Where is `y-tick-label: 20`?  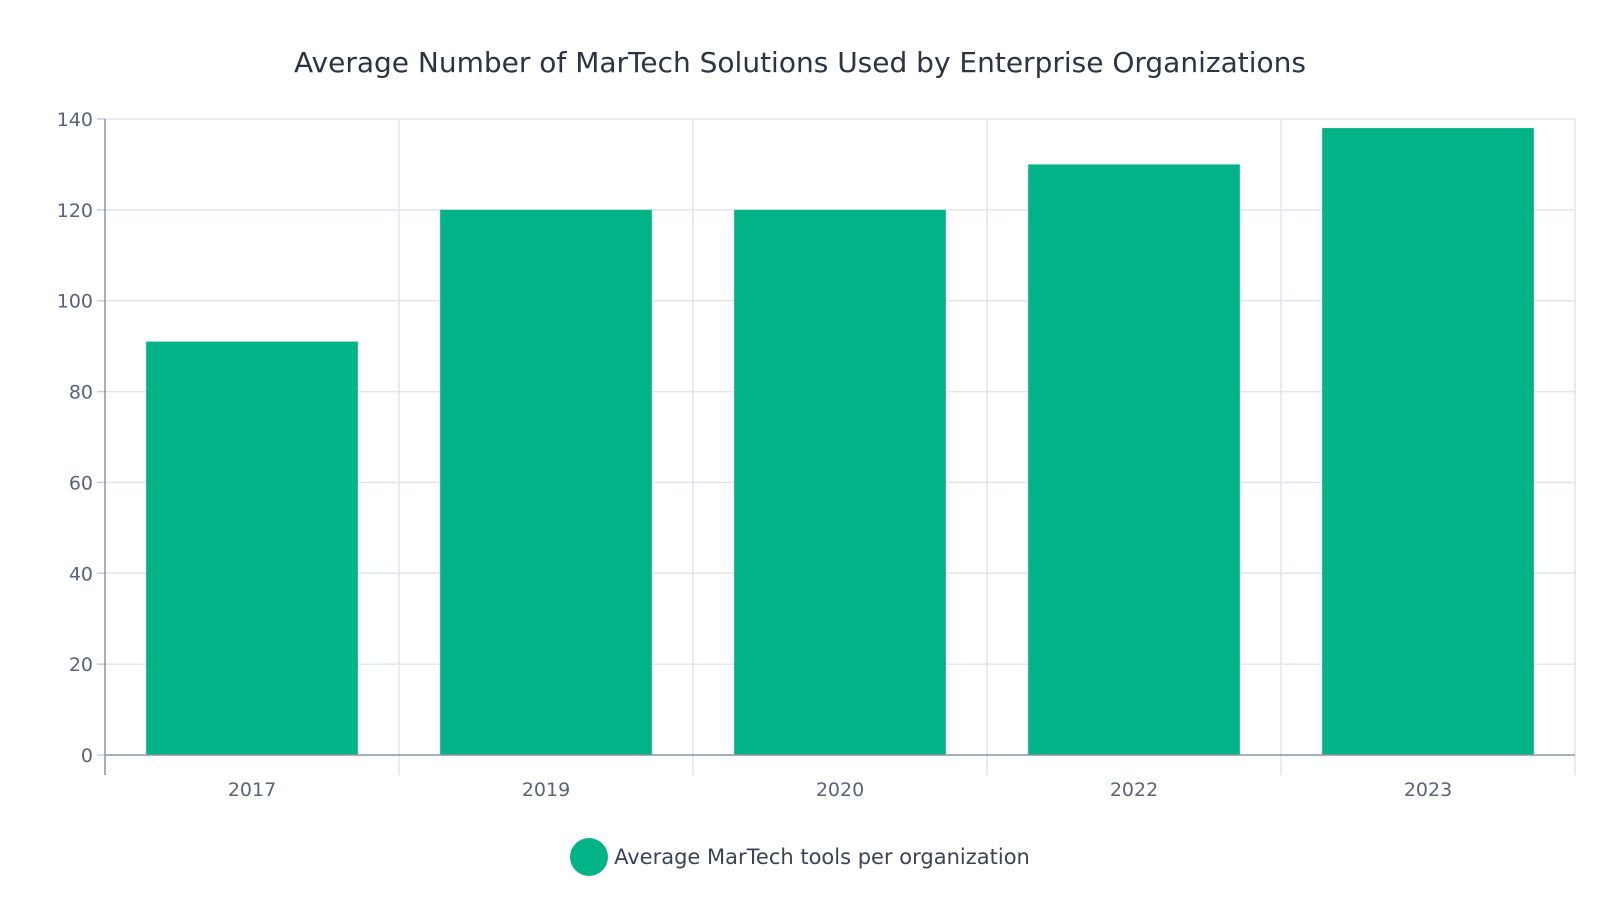
y-tick-label: 20 is located at coordinates (81, 665).